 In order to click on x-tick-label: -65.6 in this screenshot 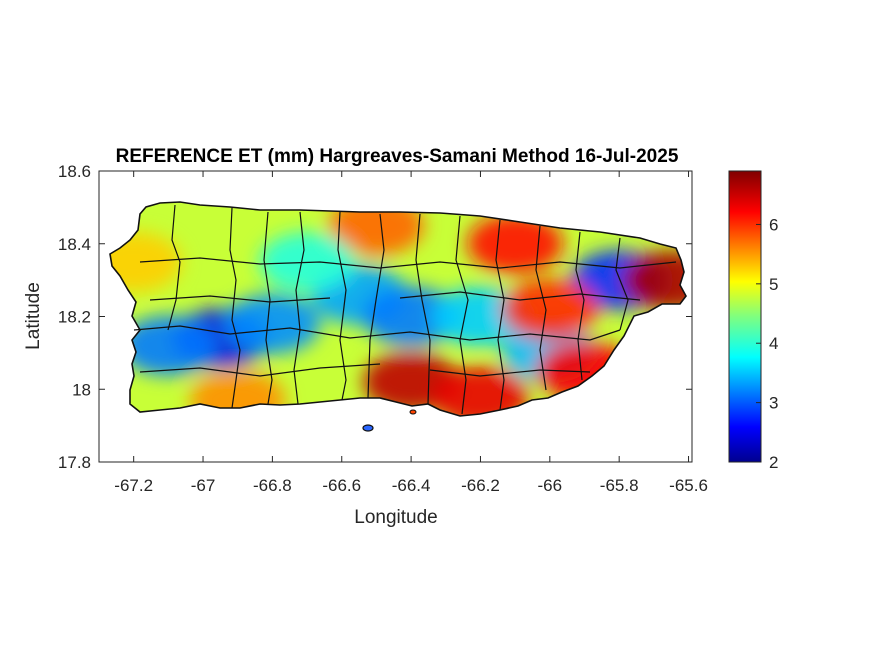, I will do `click(688, 485)`.